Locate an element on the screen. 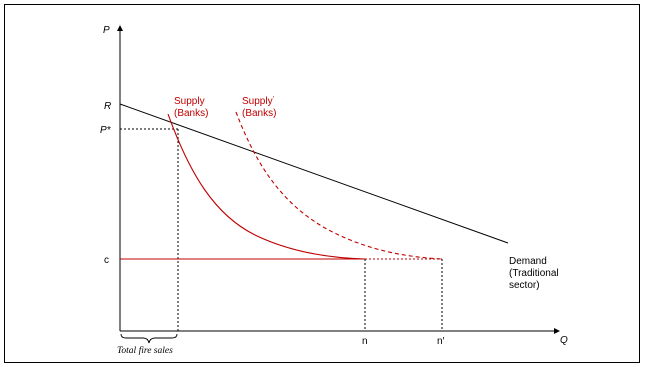 Image resolution: width=645 pixels, height=367 pixels. x-tick-n-prime: n′ is located at coordinates (441, 341).